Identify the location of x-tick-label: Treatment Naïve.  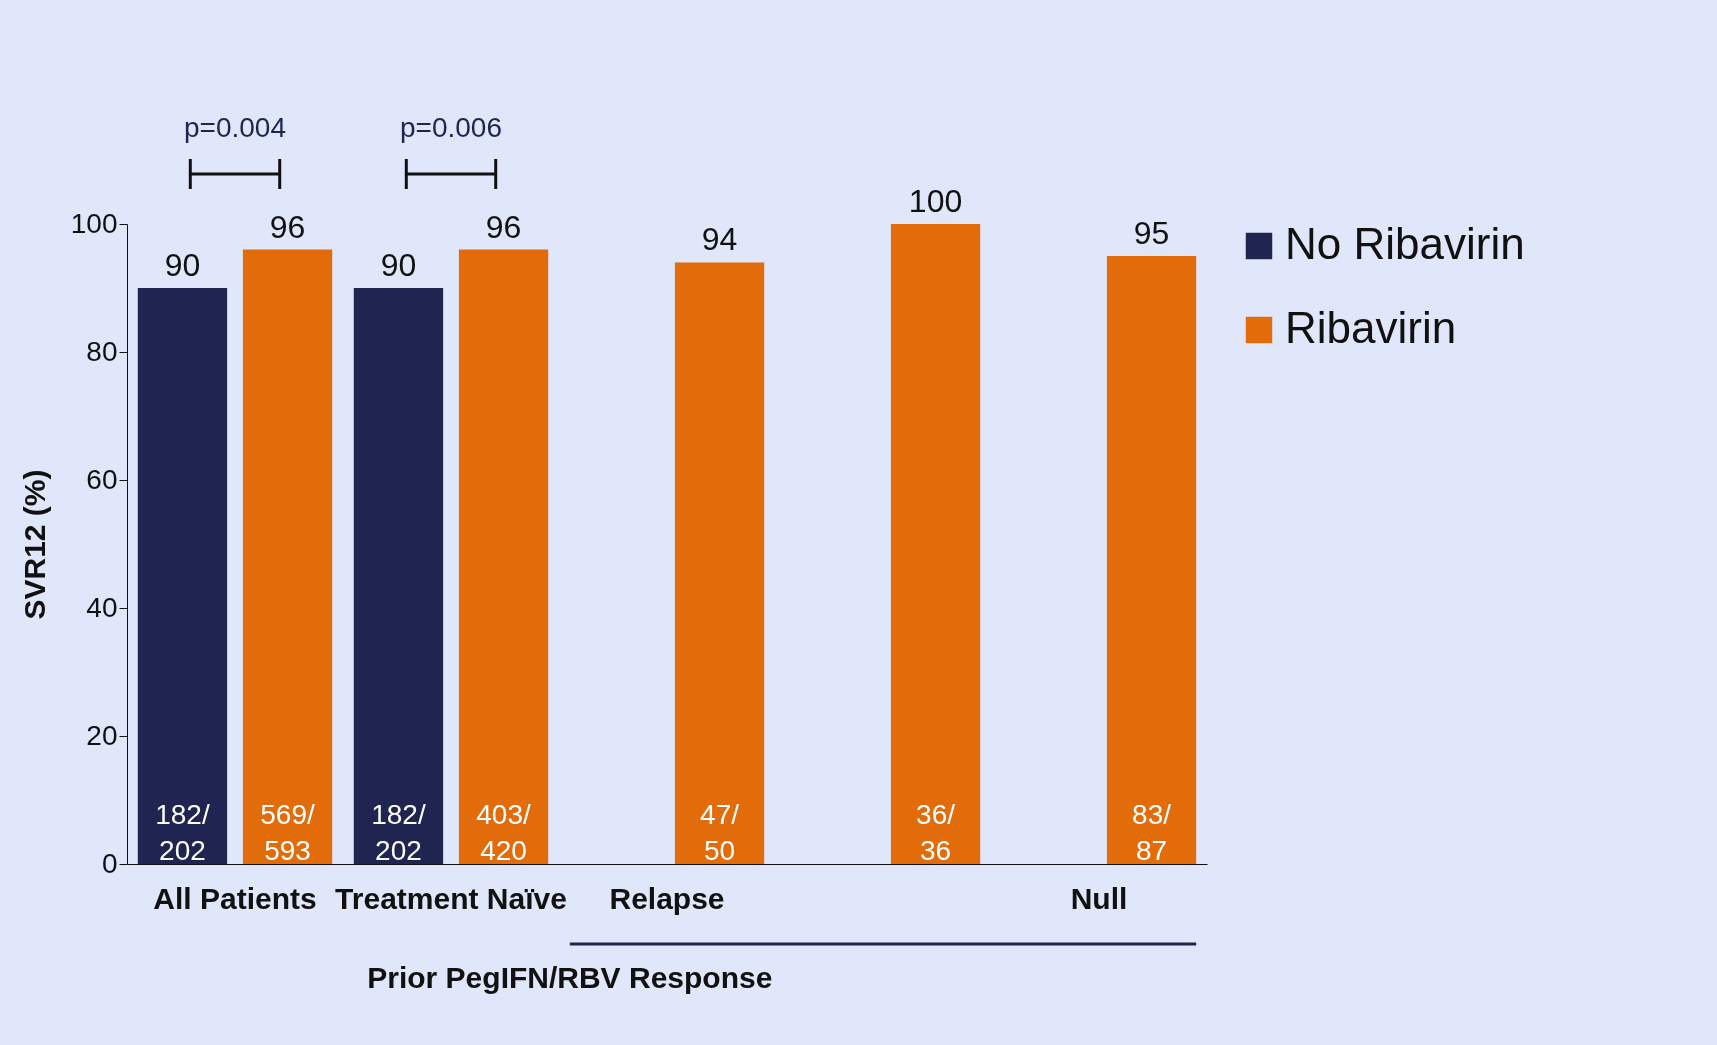
(451, 898).